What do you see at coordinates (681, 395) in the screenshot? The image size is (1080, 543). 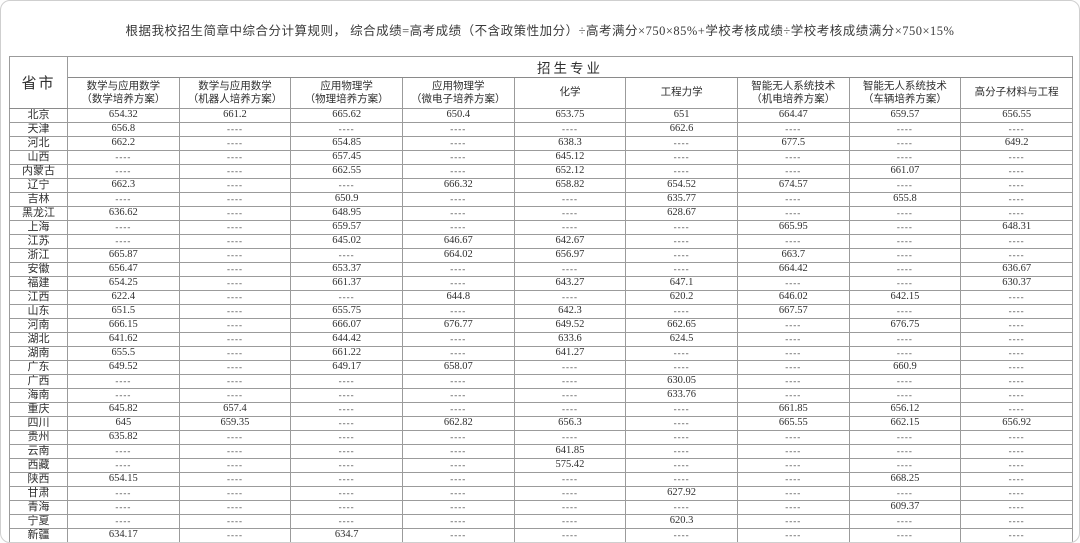 I see `score-cell: 633.76` at bounding box center [681, 395].